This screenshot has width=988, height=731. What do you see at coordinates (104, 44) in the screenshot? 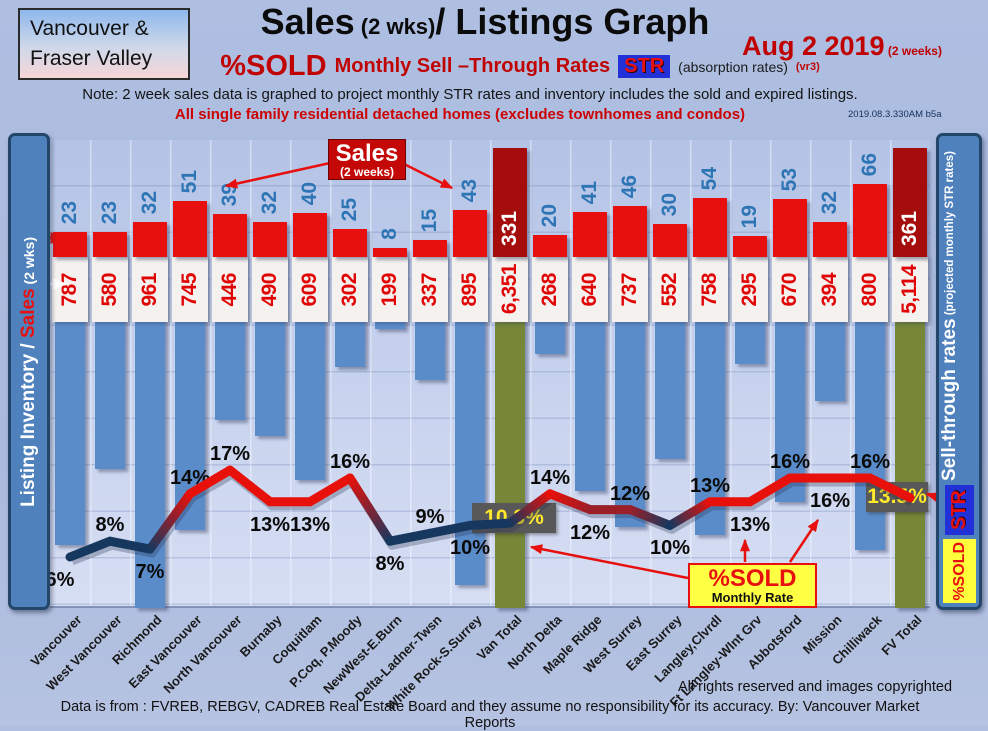
I see `brand-box: Vancouver & Fraser Valley` at bounding box center [104, 44].